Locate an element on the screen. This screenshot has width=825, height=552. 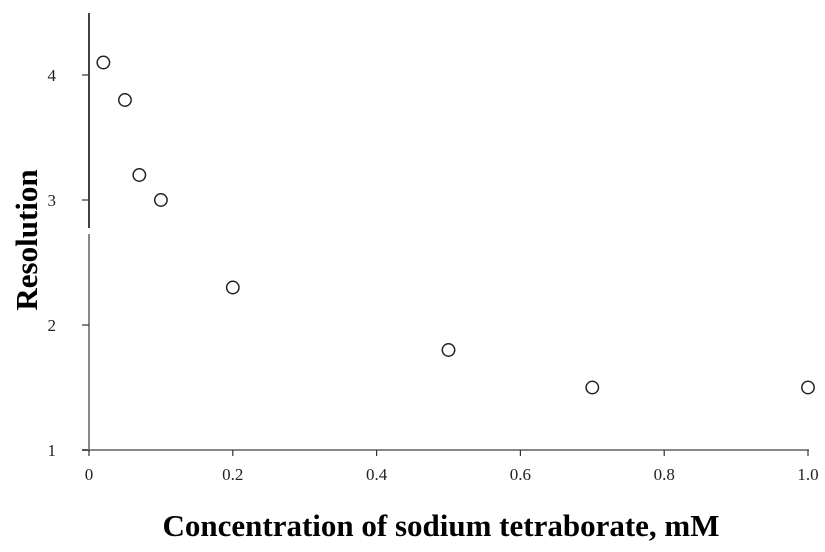
x-ticks: 0 0.2 0.4 0.6 0.8 1.0 is located at coordinates (452, 467).